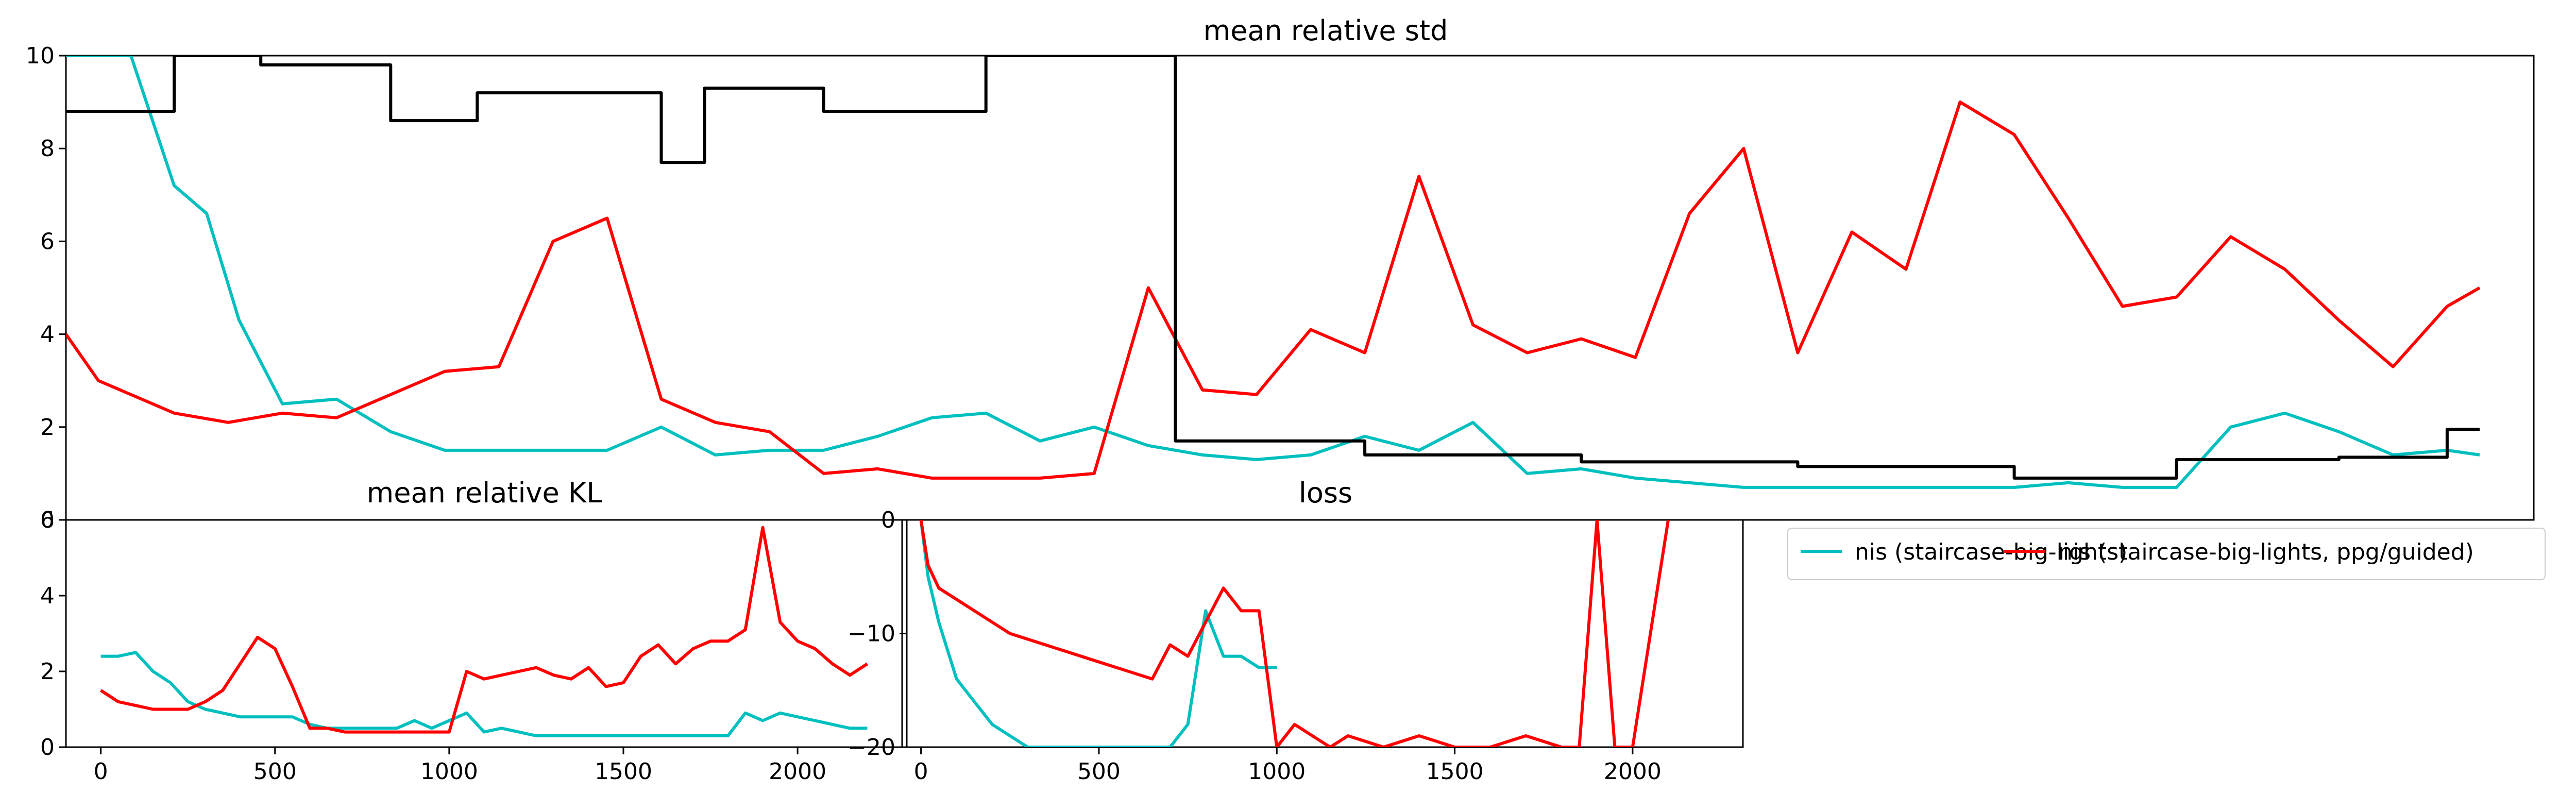 Image resolution: width=2576 pixels, height=810 pixels. I want to click on kl-series-group, so click(484, 631).